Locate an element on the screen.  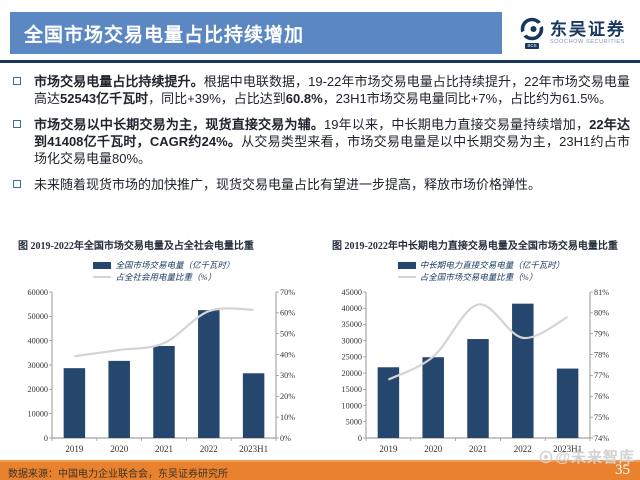
svg-text: 80% is located at coordinates (601, 313).